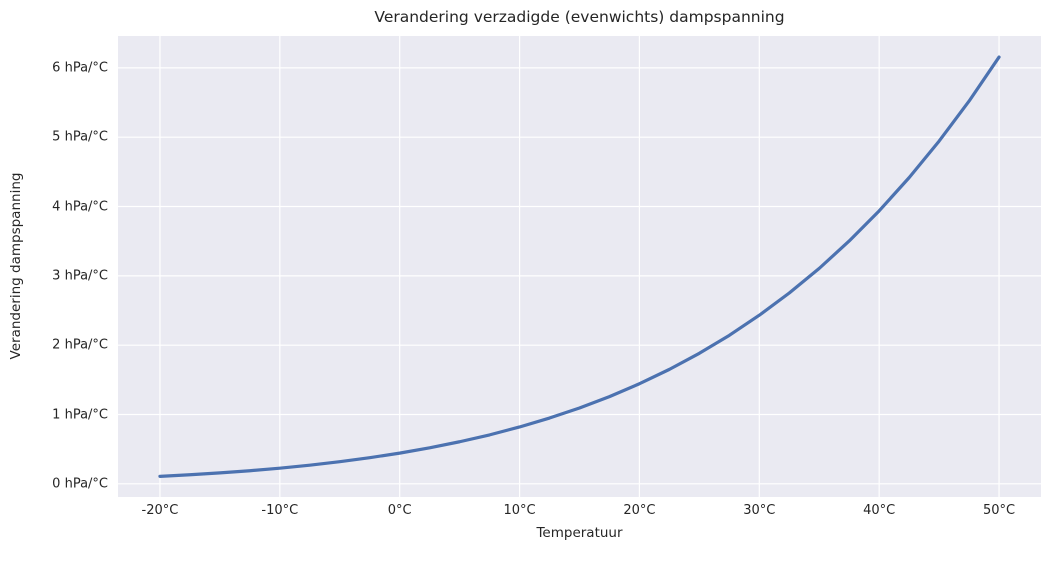 The width and height of the screenshot is (1057, 562). Describe the element at coordinates (80, 68) in the screenshot. I see `y-tick-label: 6 hPa/°C` at that location.